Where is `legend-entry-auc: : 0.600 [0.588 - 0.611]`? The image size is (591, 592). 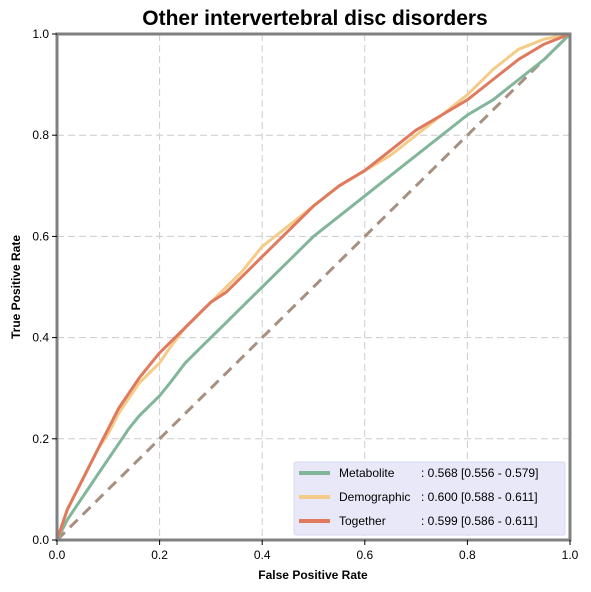 legend-entry-auc: : 0.600 [0.588 - 0.611] is located at coordinates (479, 497).